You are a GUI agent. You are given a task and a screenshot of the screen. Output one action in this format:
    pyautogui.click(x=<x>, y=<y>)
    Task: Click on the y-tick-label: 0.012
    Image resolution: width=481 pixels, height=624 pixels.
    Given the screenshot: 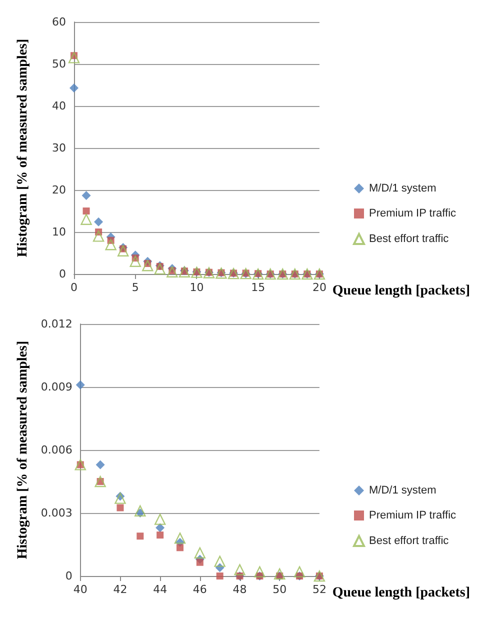 What is the action you would take?
    pyautogui.click(x=56, y=324)
    